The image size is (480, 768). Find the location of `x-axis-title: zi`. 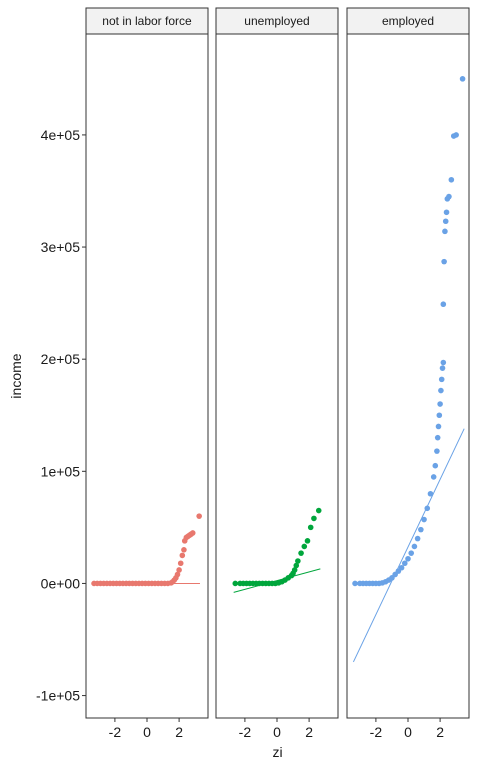

x-axis-title: zi is located at coordinates (277, 752).